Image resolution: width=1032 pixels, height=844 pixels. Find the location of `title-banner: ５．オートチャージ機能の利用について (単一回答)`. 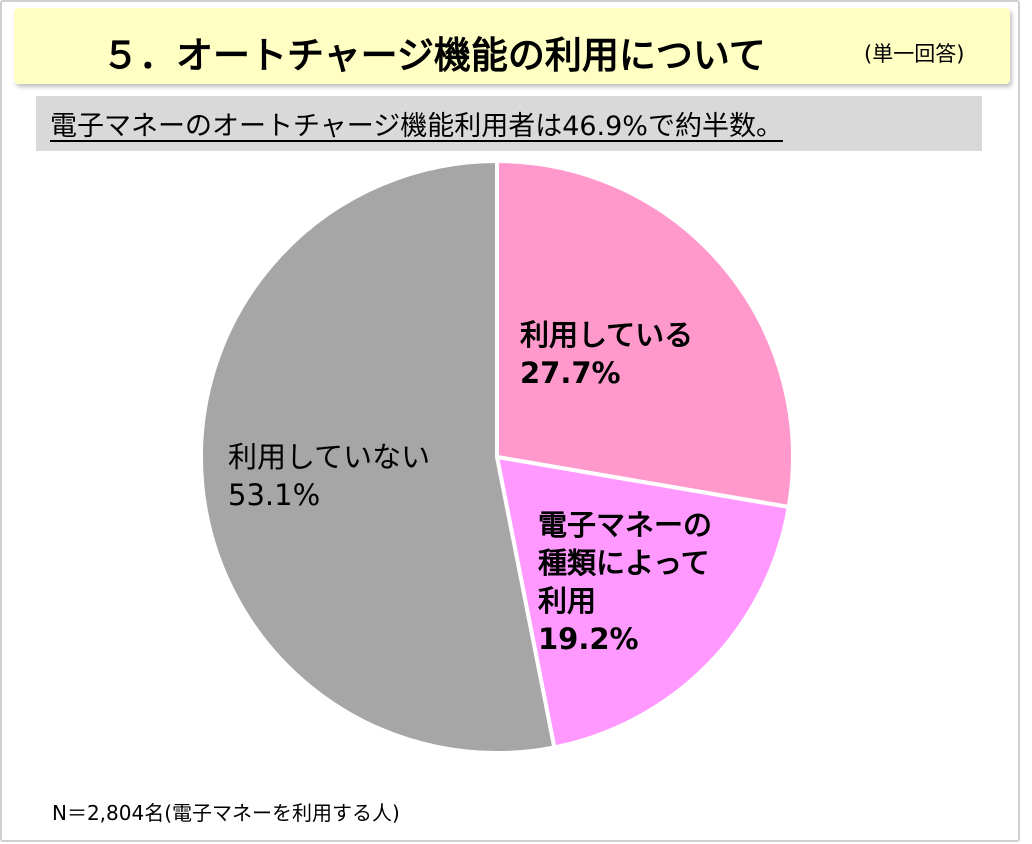

title-banner: ５．オートチャージ機能の利用について (単一回答) is located at coordinates (512, 46).